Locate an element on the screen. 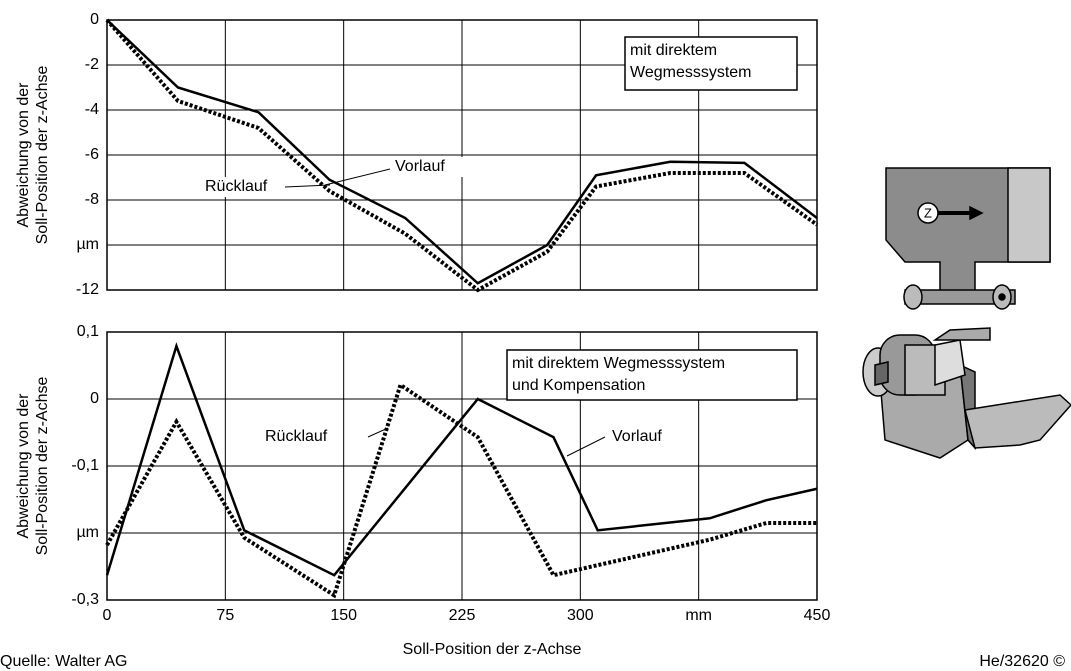 The height and width of the screenshot is (671, 1071). y-tick-label: -0,1 is located at coordinates (85, 465).